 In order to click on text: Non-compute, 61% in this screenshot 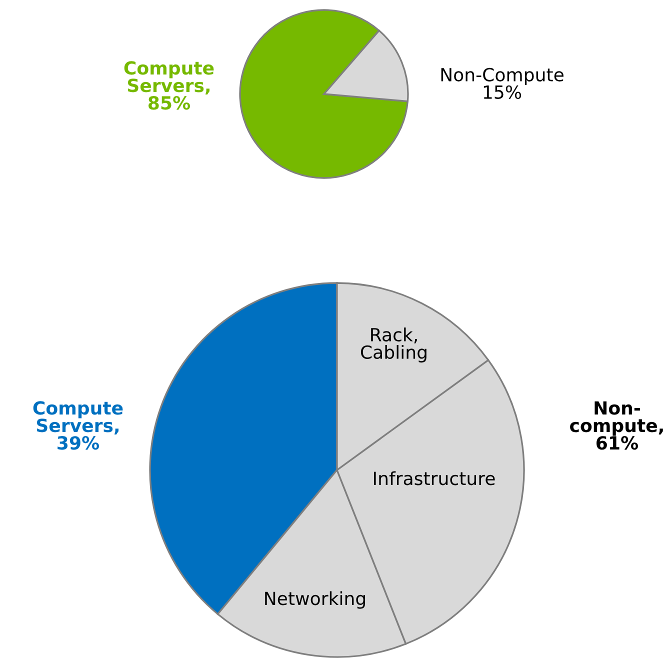, I will do `click(616, 425)`.